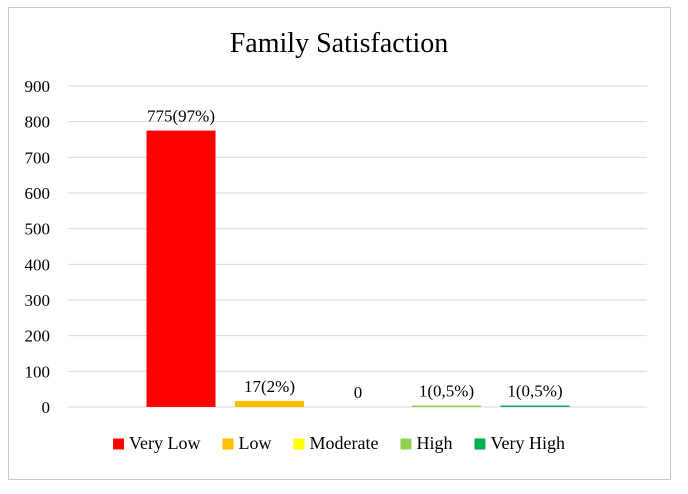 This screenshot has height=494, width=688. I want to click on legend-item-high: High, so click(426, 443).